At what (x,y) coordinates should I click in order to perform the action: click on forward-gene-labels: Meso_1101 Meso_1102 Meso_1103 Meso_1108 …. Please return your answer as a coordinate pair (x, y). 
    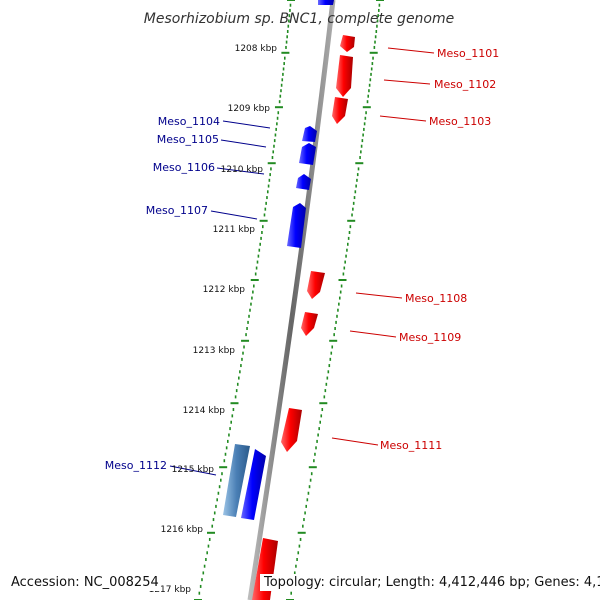
    Looking at the image, I should click on (439, 249).